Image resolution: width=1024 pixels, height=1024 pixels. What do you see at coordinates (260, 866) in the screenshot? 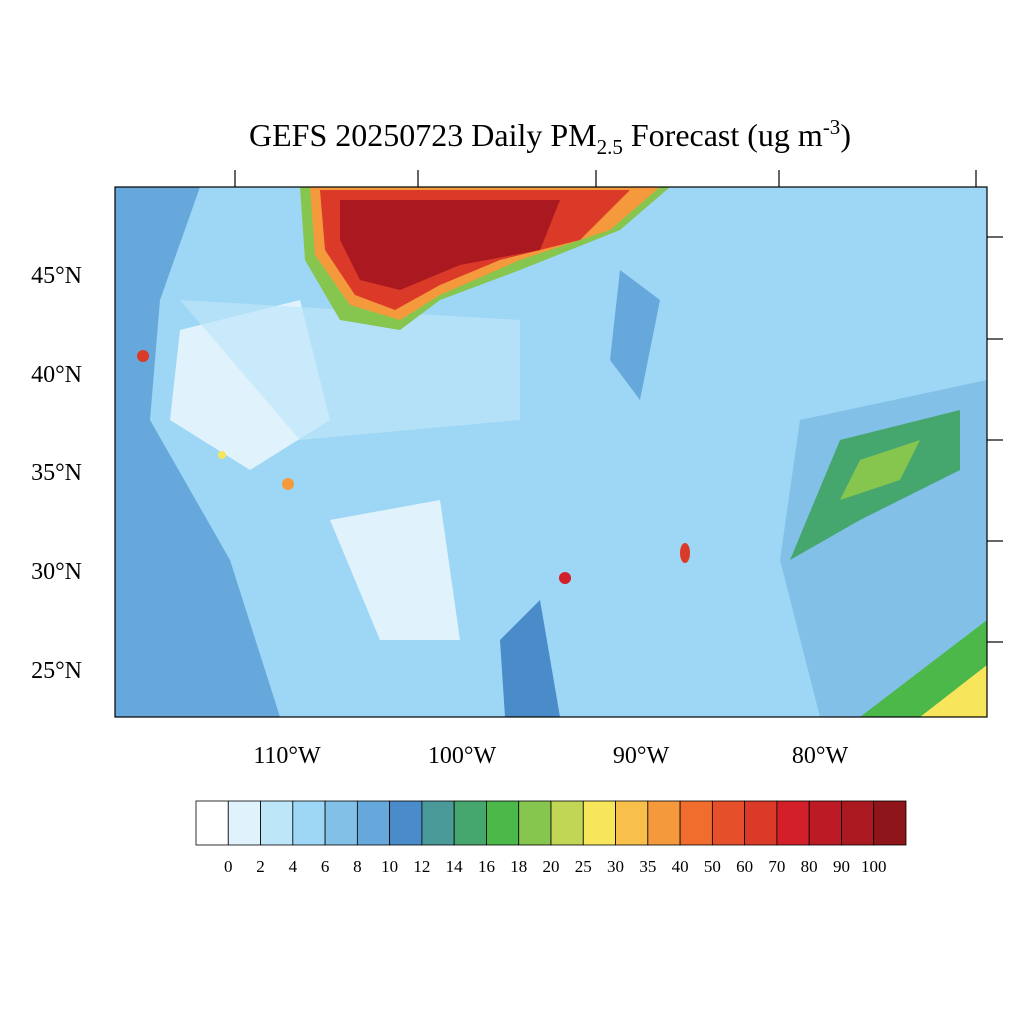
I see `colorbar-label: 2` at bounding box center [260, 866].